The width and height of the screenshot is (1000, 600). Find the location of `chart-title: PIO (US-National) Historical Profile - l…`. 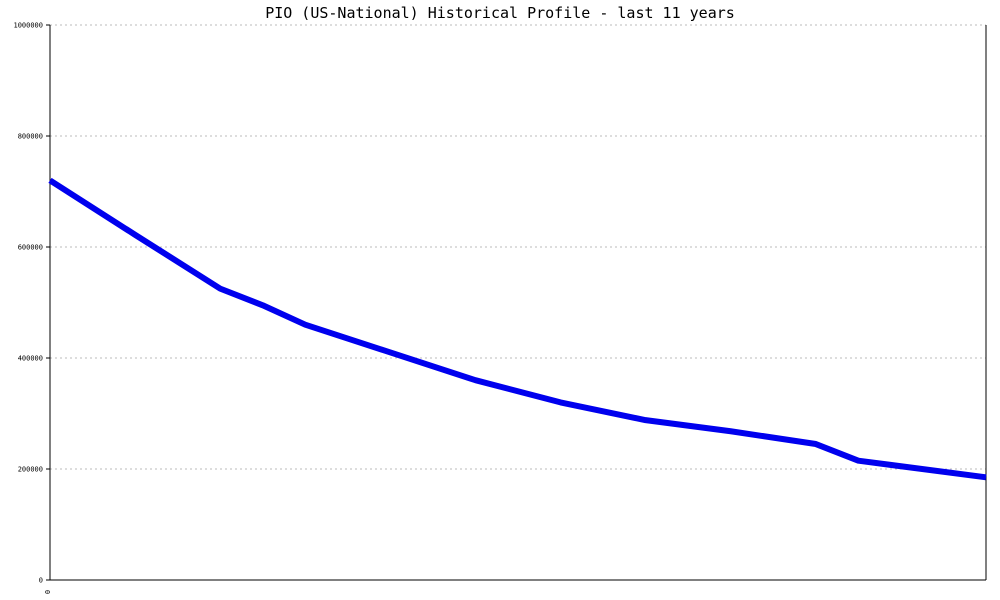

chart-title: PIO (US-National) Historical Profile - l… is located at coordinates (500, 13).